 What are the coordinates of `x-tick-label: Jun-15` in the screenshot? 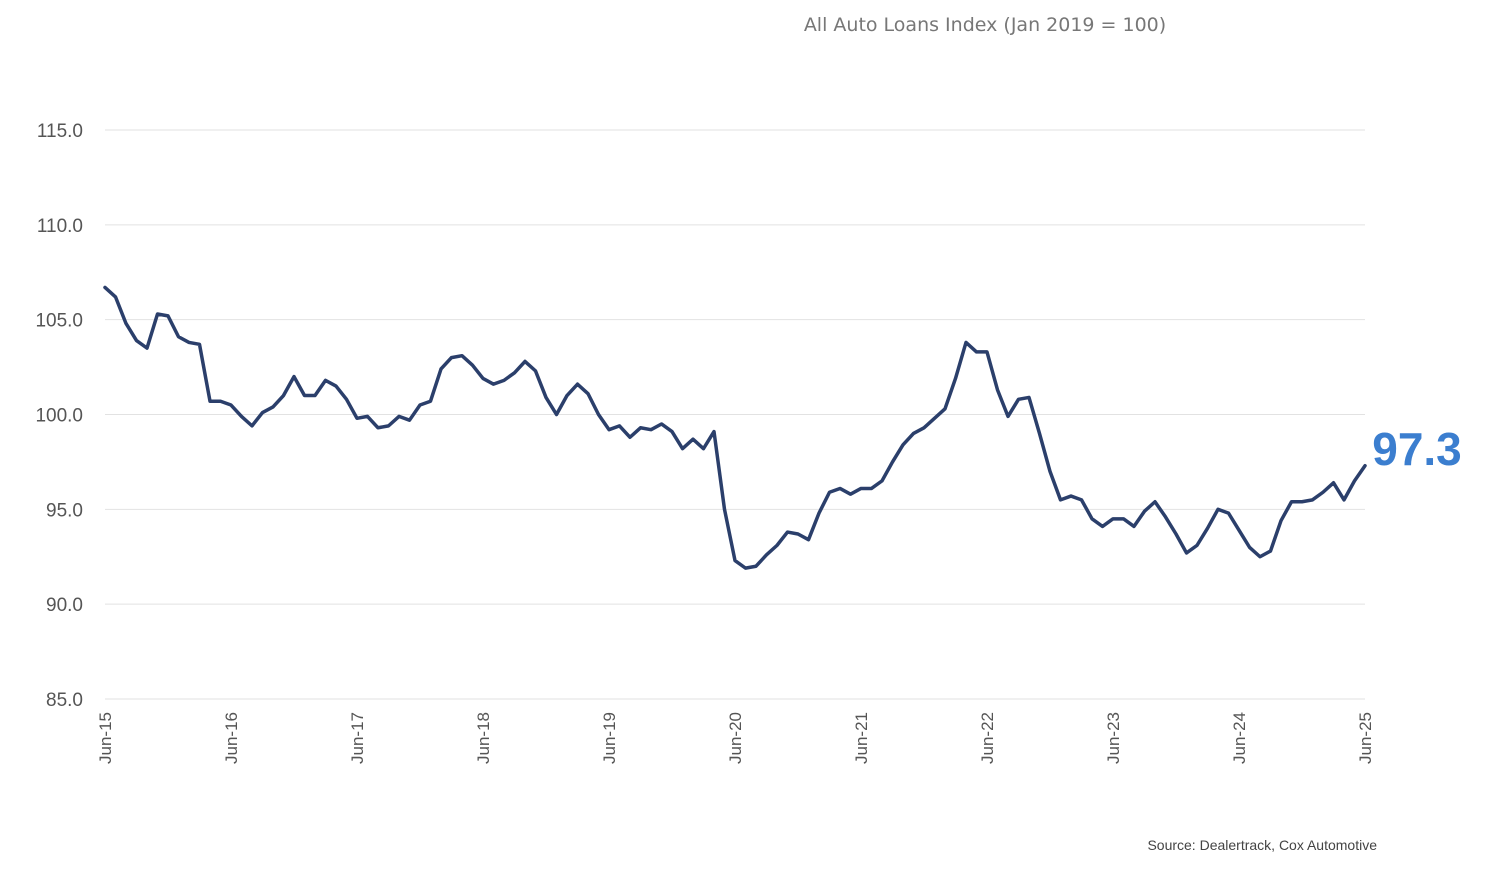 It's located at (105, 738).